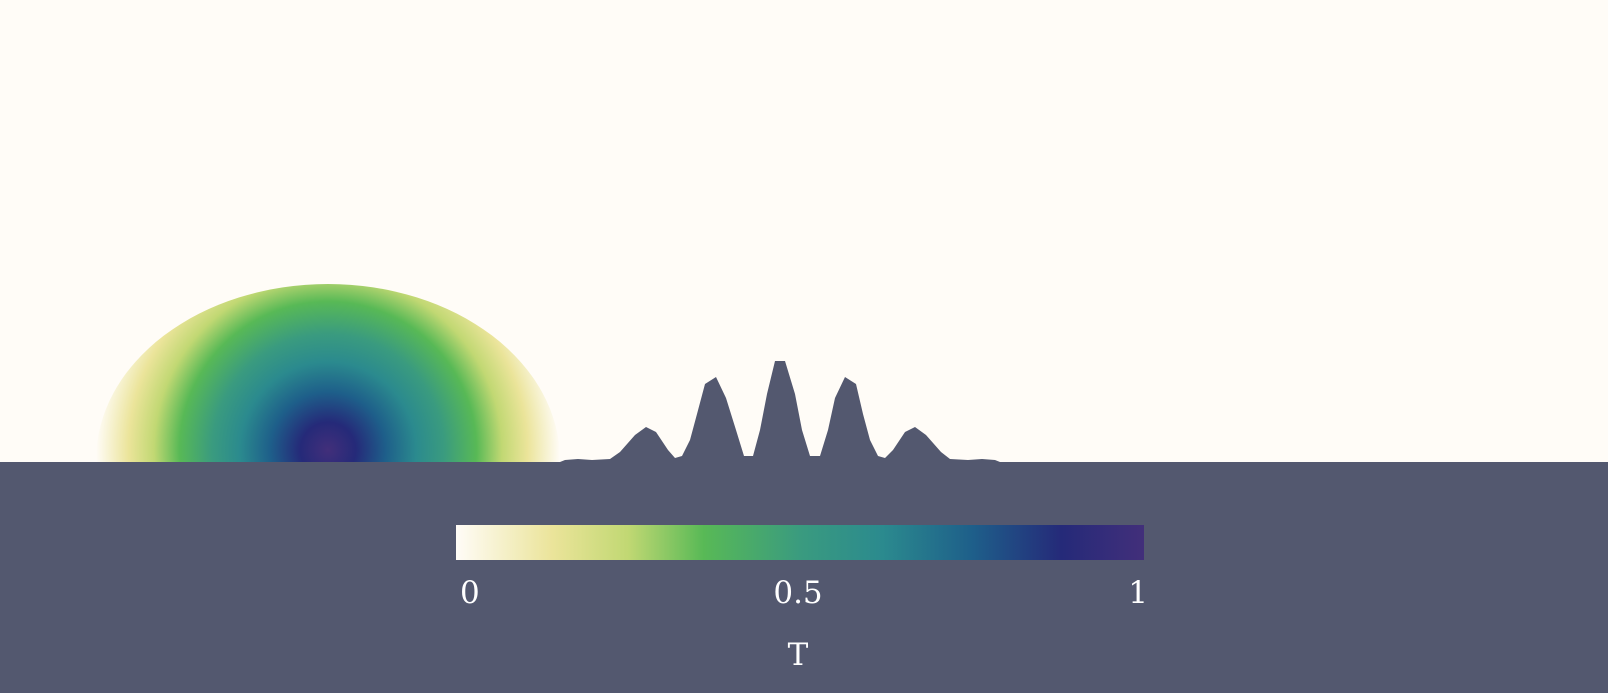 The image size is (1608, 693). I want to click on colorbar-tick-mid: 0.5, so click(798, 593).